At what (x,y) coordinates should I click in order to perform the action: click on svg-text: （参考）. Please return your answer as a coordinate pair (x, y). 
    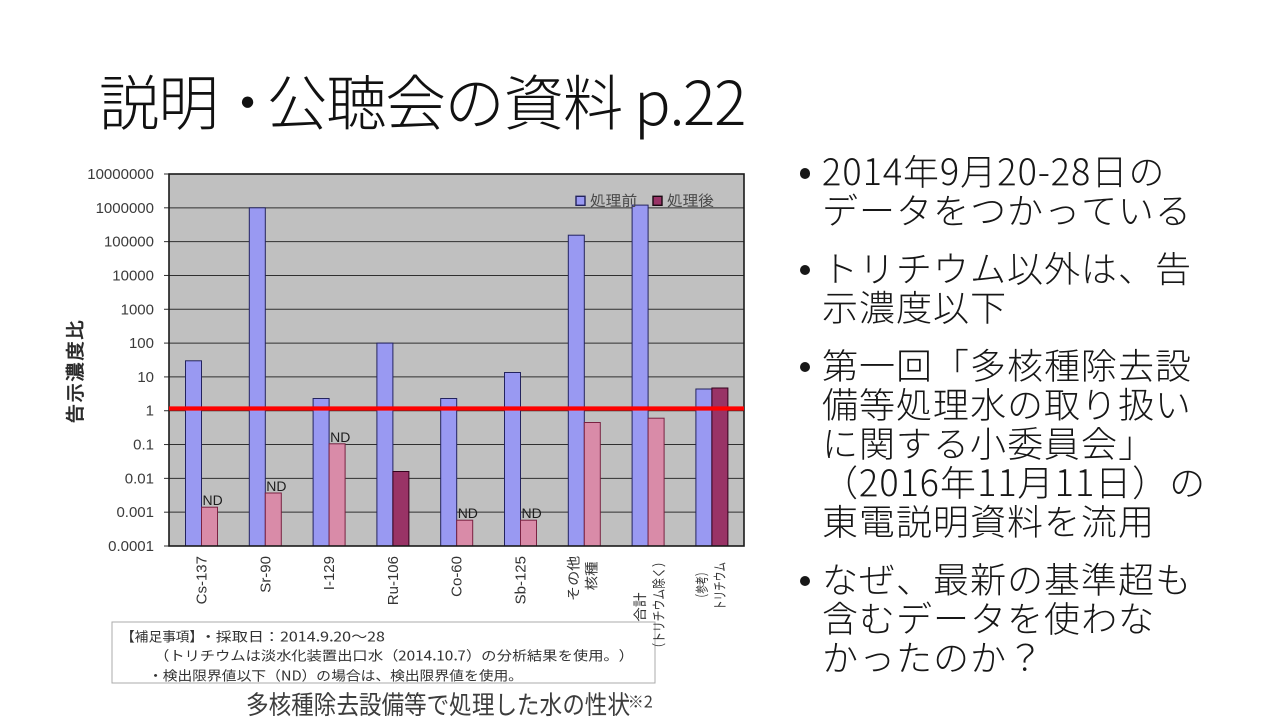
    Looking at the image, I should click on (702, 585).